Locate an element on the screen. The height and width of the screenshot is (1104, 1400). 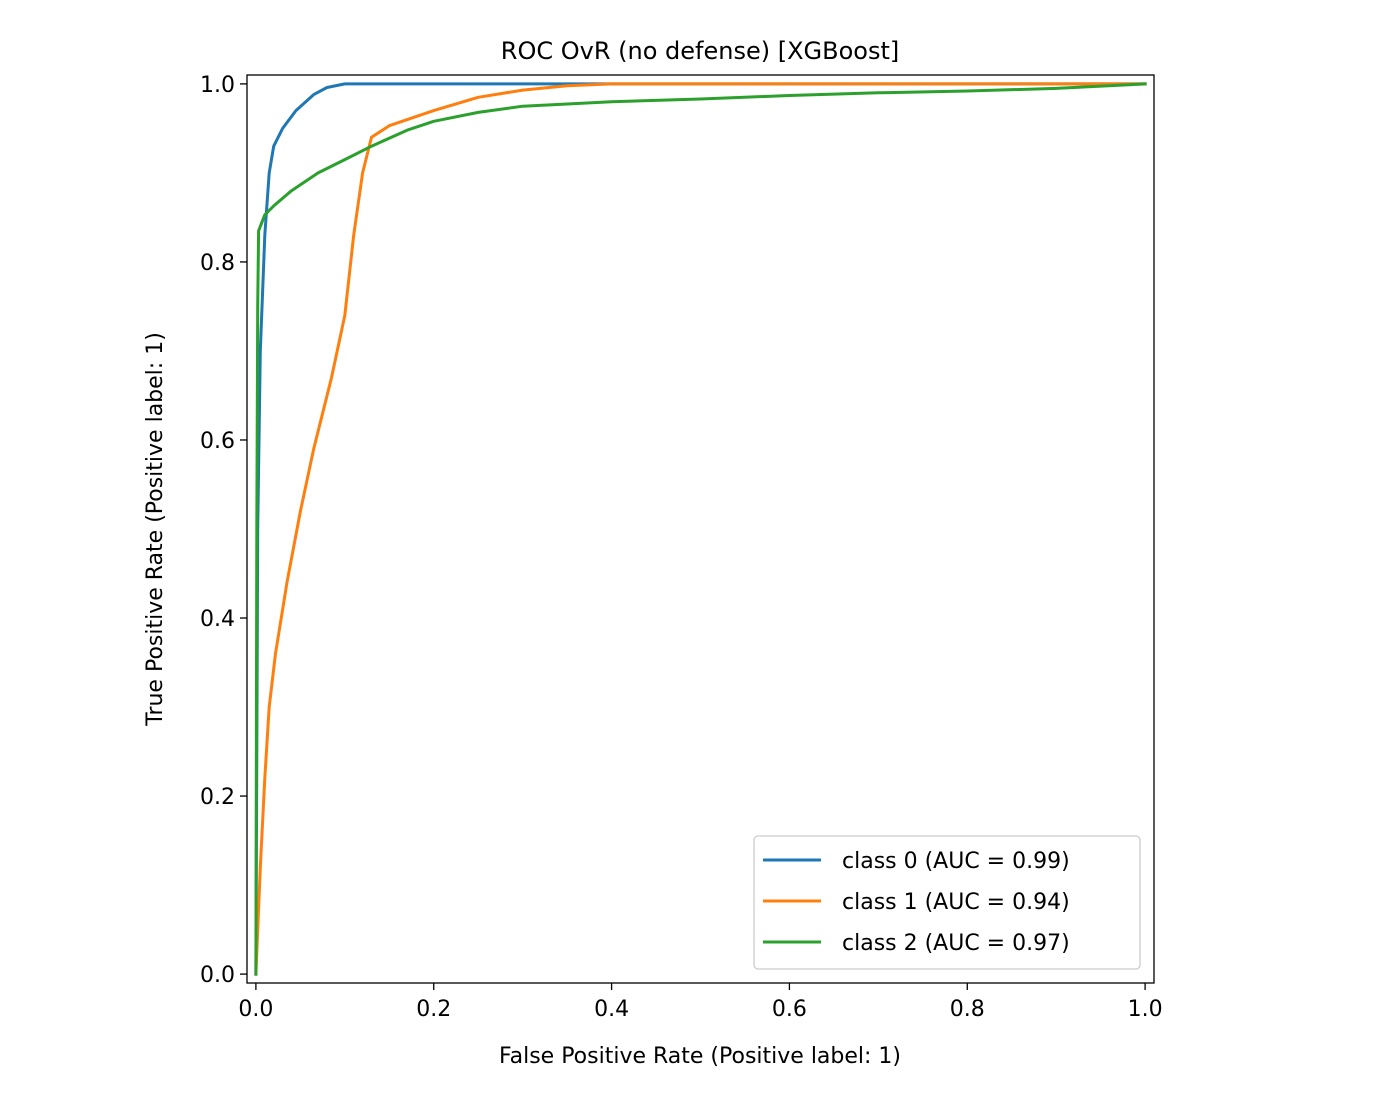
y-tick-label: 0.8 is located at coordinates (217, 263).